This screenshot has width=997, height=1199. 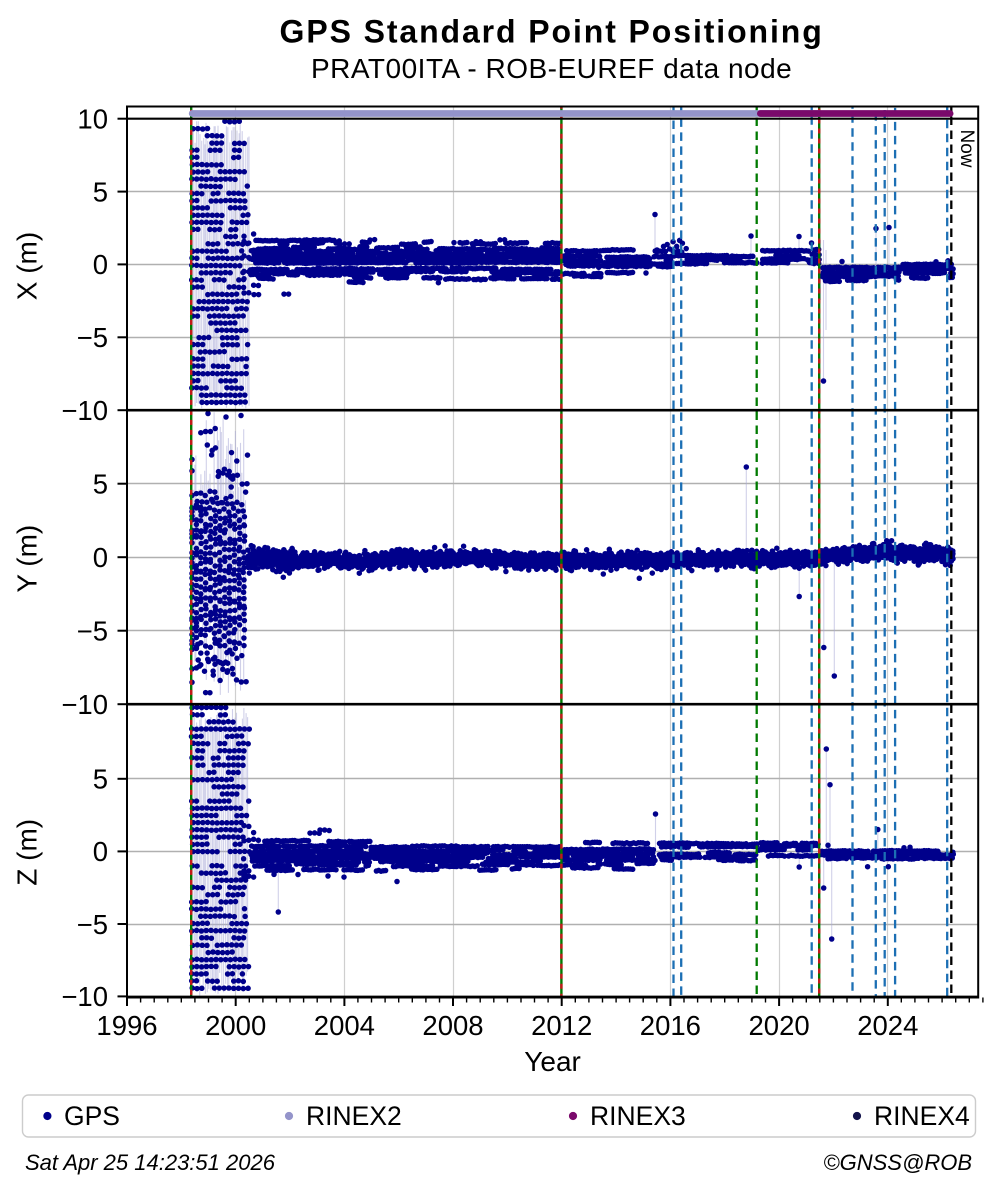 What do you see at coordinates (92, 119) in the screenshot?
I see `svg-text: 10` at bounding box center [92, 119].